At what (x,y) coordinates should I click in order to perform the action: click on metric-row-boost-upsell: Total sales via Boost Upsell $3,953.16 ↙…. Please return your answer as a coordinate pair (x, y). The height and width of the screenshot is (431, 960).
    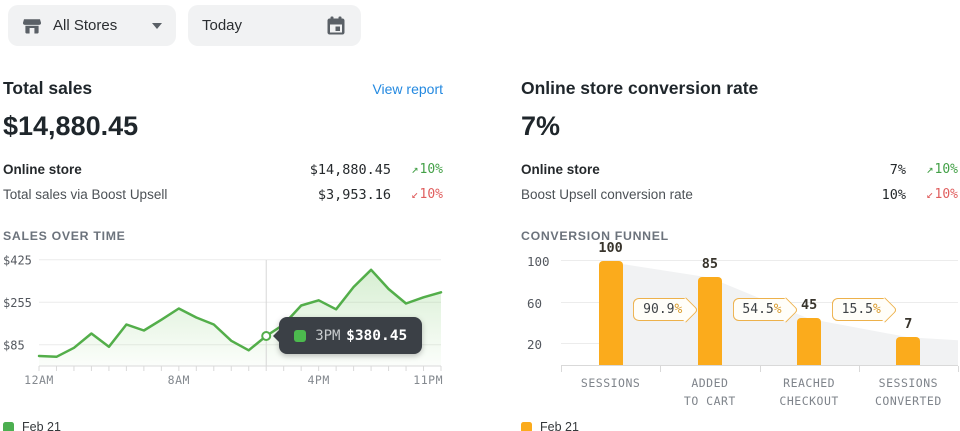
    Looking at the image, I should click on (223, 194).